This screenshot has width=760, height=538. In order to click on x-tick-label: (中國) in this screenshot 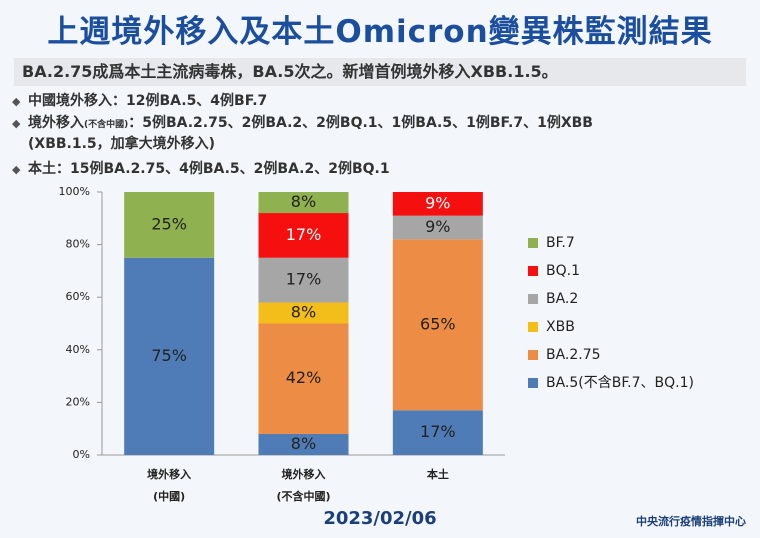, I will do `click(169, 496)`.